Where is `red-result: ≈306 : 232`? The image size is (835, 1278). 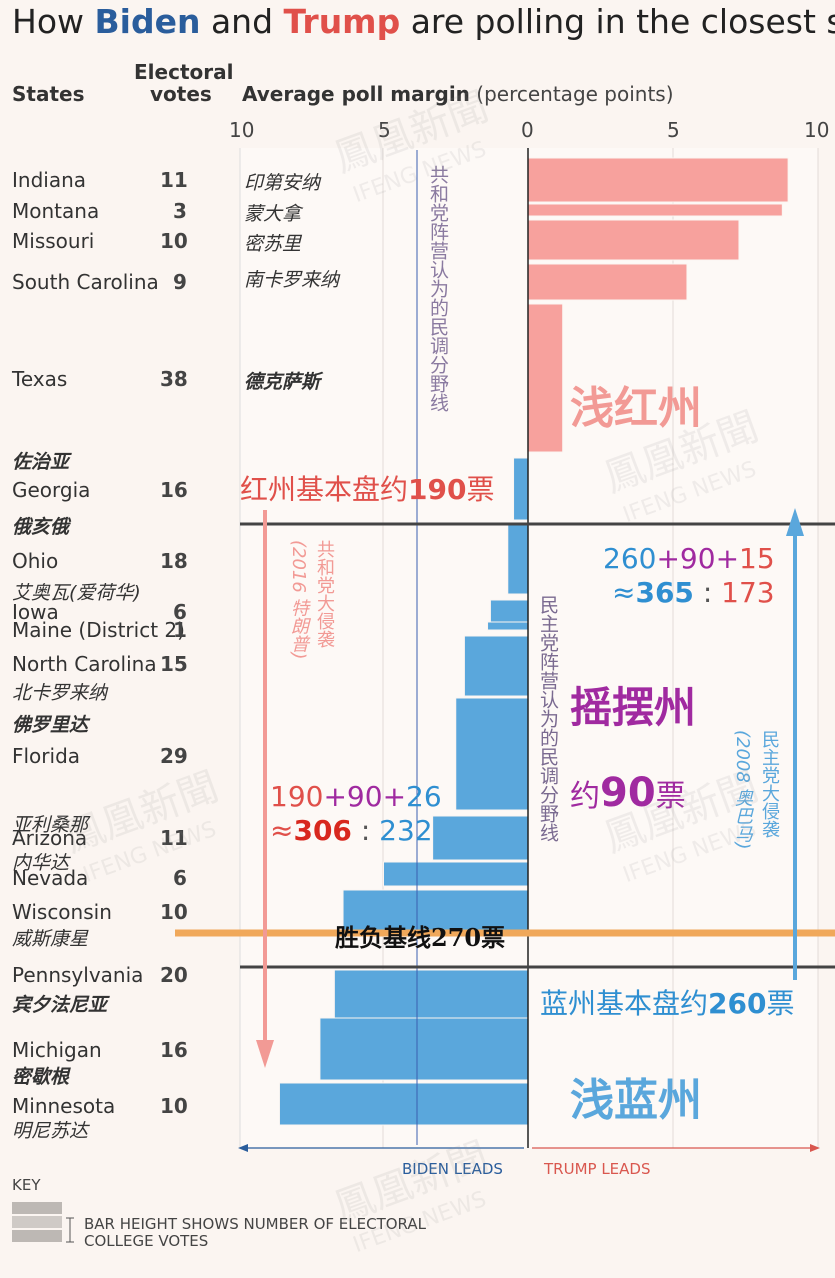
red-result: ≈306 : 232 is located at coordinates (351, 830).